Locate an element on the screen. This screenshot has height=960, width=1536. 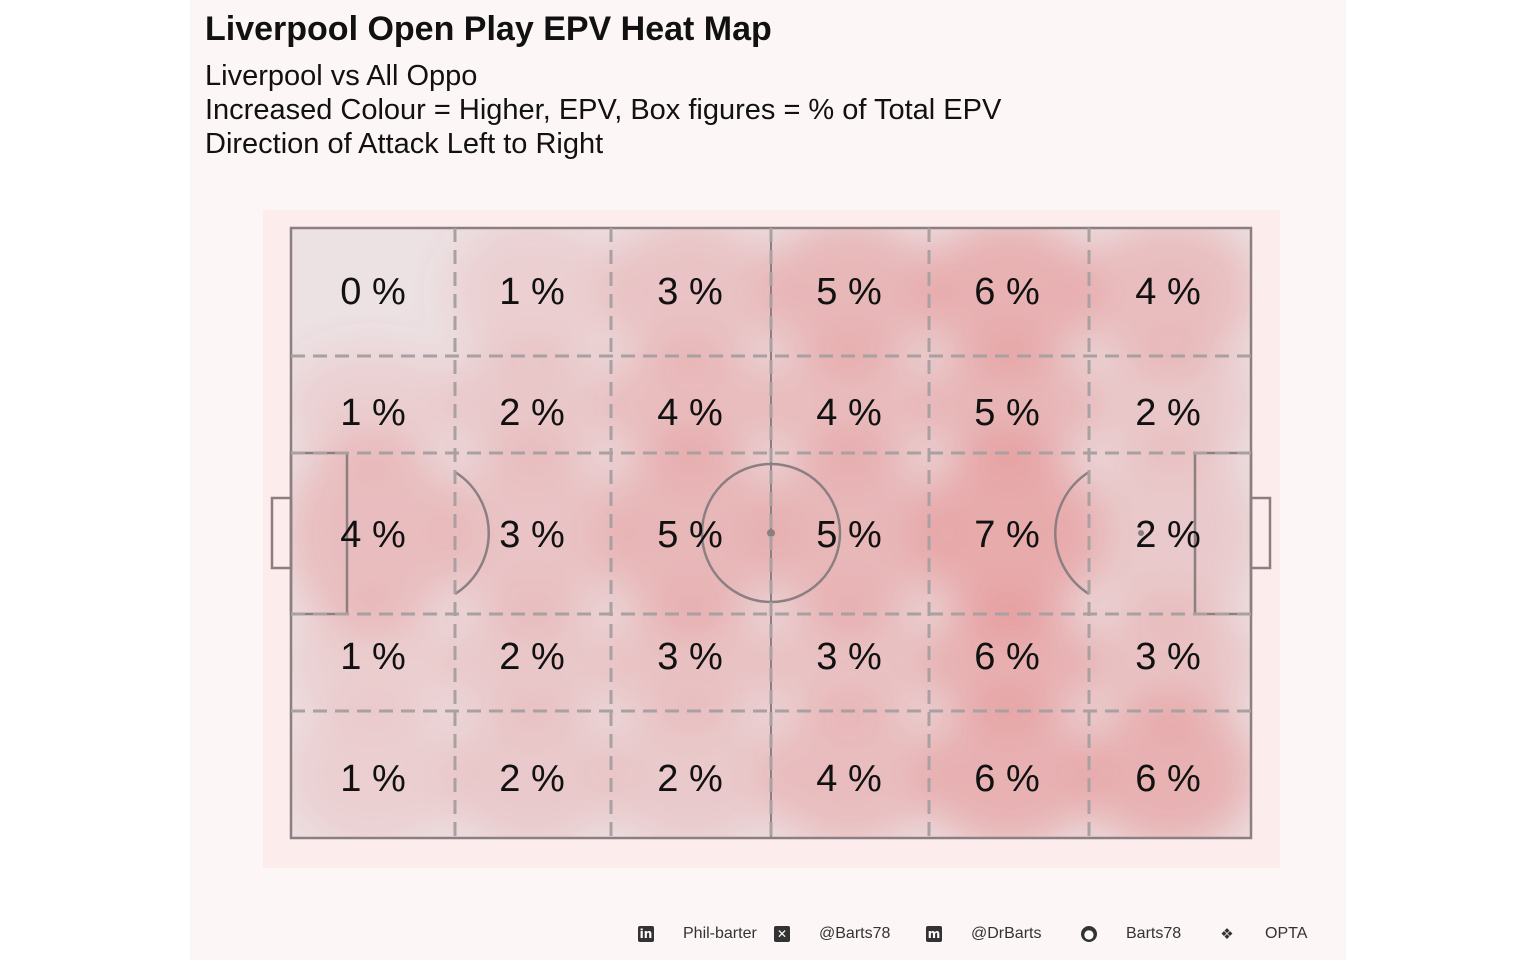
subtitle-line-3: Direction of Attack Left to Right is located at coordinates (404, 144).